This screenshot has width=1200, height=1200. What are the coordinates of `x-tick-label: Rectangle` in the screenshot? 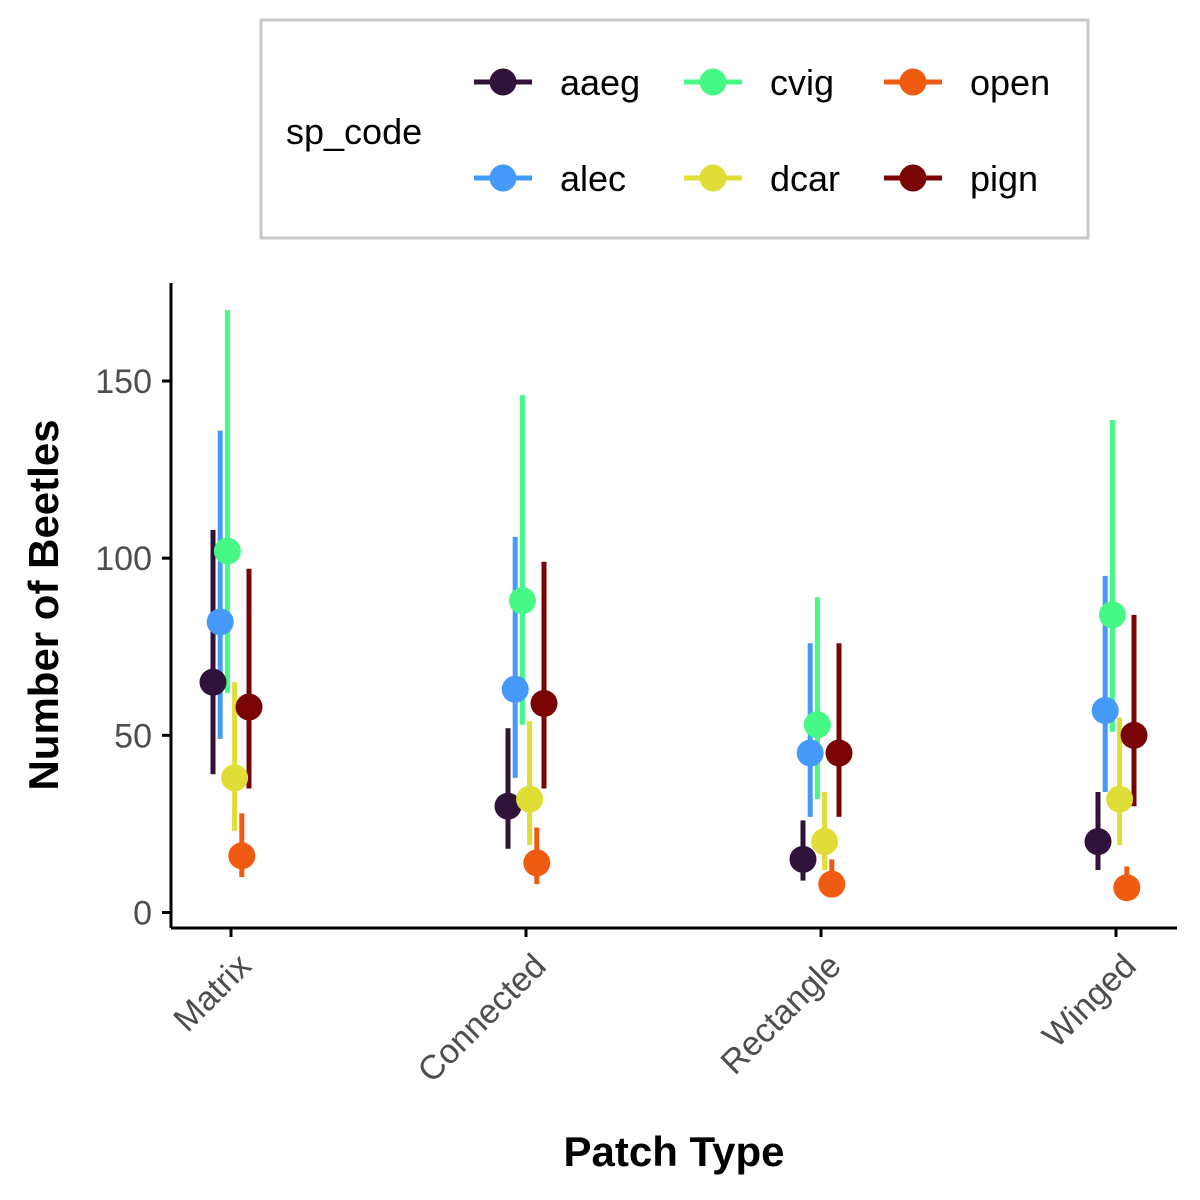 It's located at (781, 1014).